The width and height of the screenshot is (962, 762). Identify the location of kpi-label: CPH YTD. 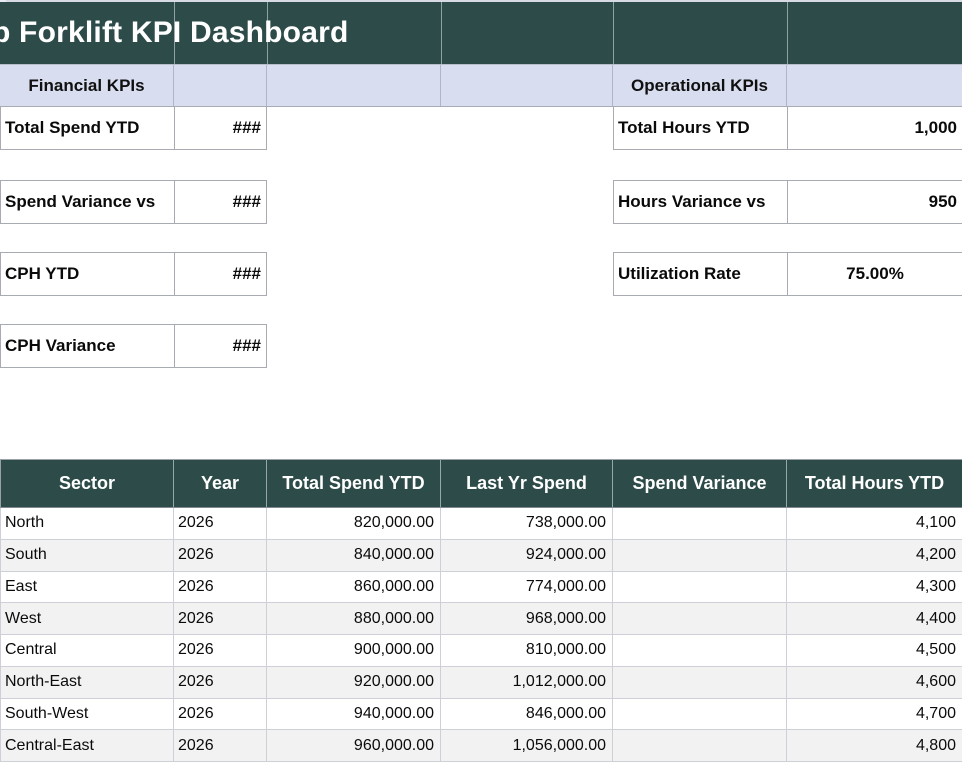
(42, 273).